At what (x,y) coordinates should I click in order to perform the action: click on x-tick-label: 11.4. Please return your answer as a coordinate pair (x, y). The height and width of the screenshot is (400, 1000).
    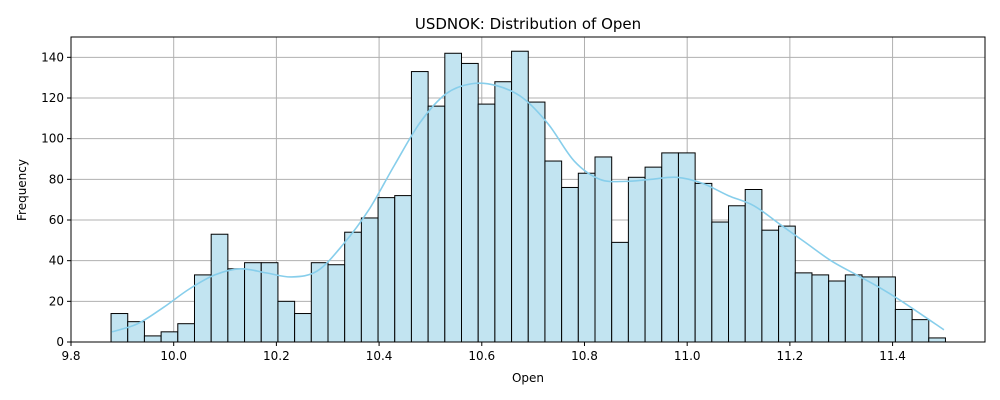
    Looking at the image, I should click on (892, 356).